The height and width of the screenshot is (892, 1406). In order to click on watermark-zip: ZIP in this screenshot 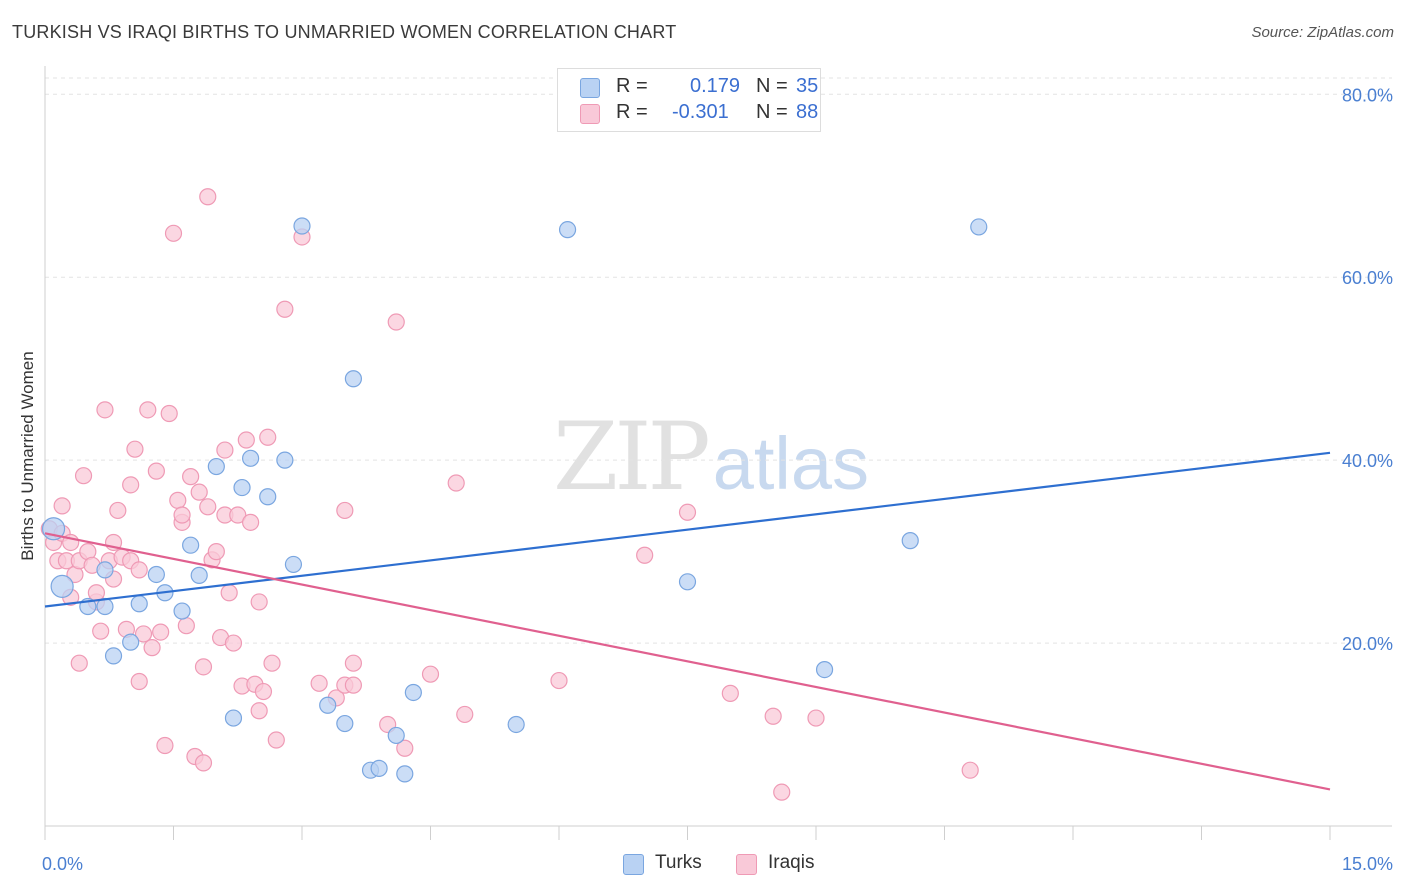, I will do `click(632, 457)`.